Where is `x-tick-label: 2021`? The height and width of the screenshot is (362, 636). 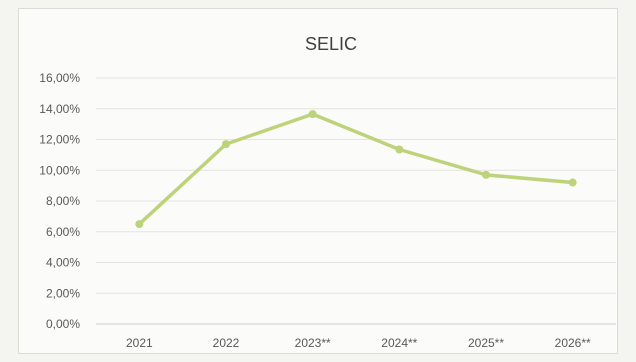 x-tick-label: 2021 is located at coordinates (139, 343).